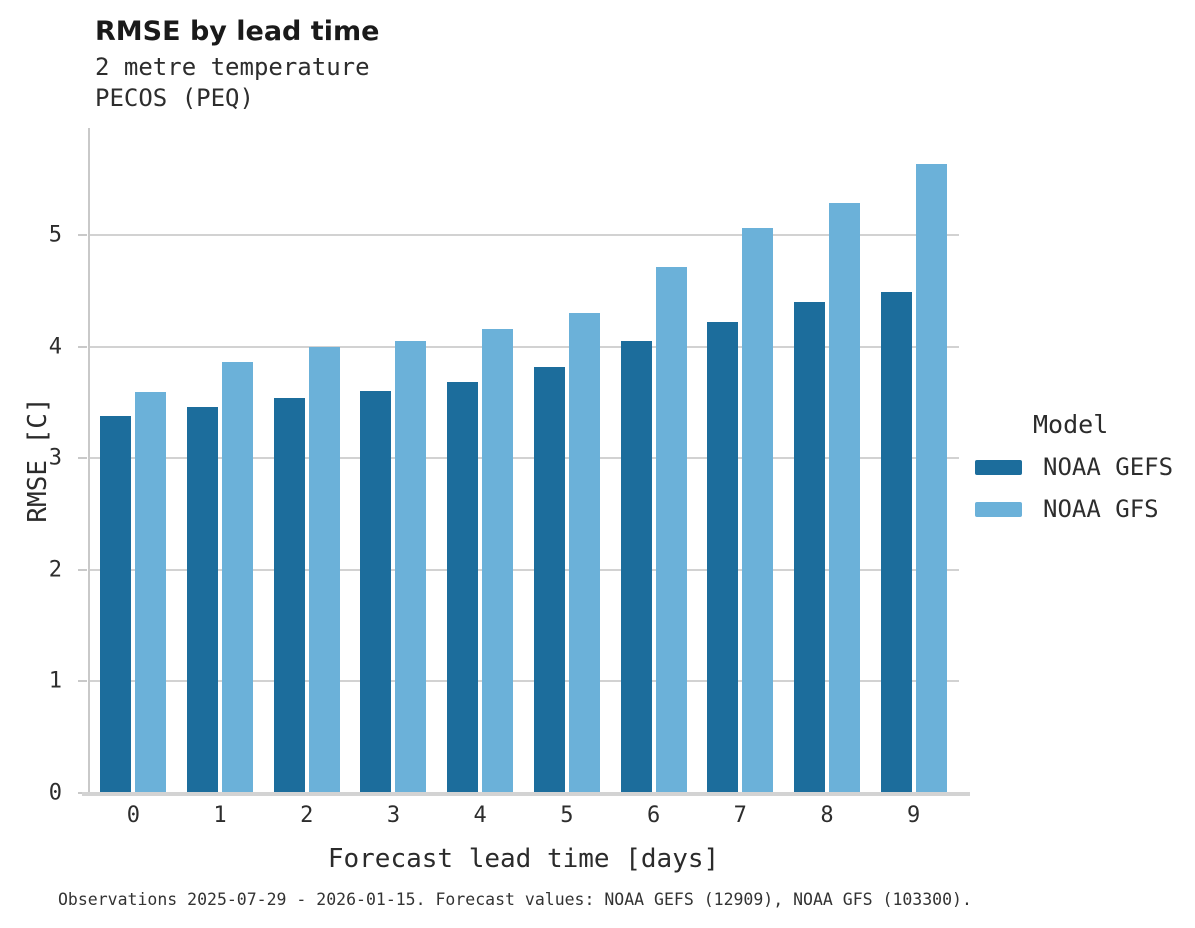 The height and width of the screenshot is (928, 1195). I want to click on legend-item-noaa-gfs: NOAA GFS, so click(1074, 509).